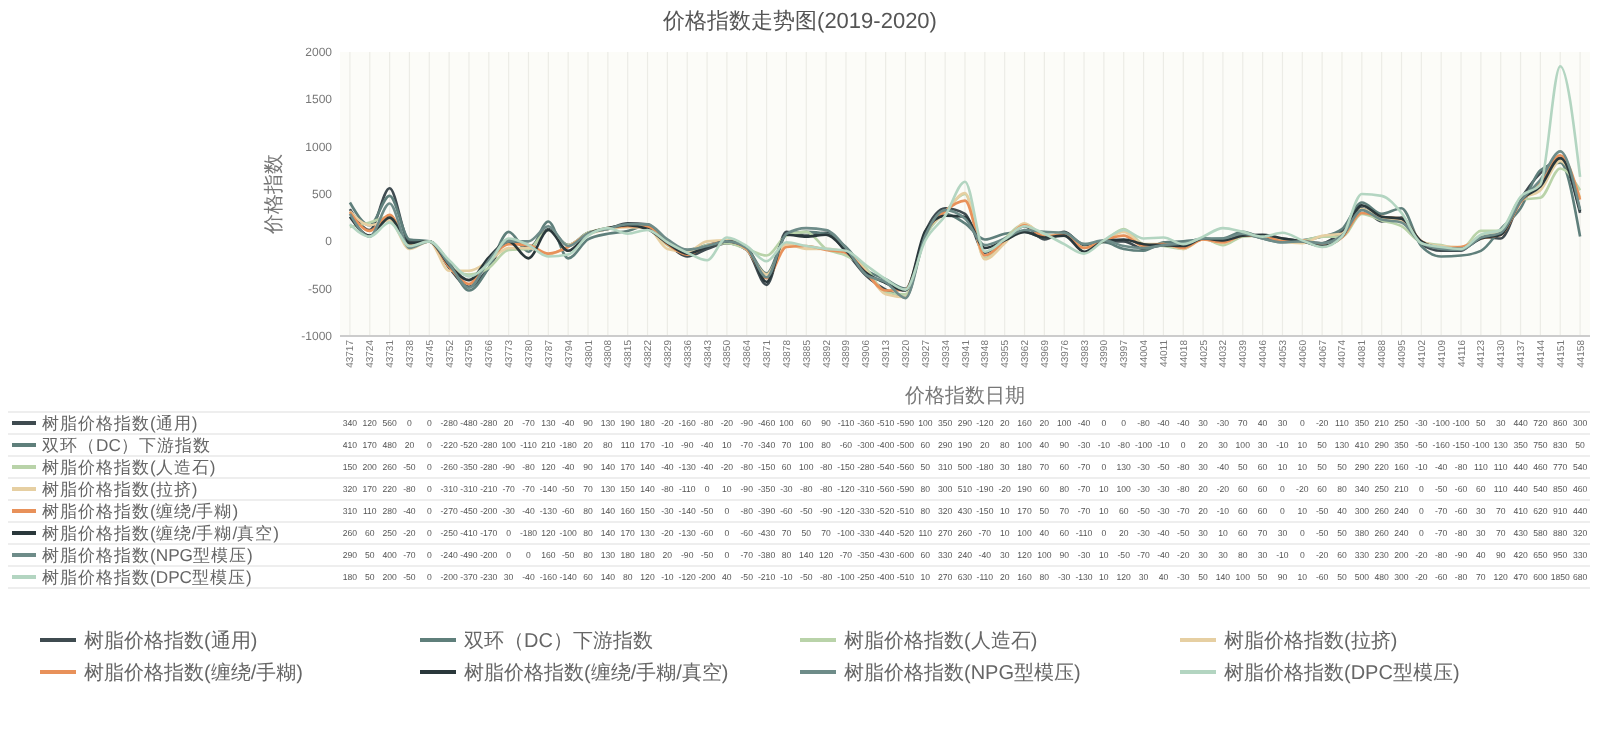 The width and height of the screenshot is (1600, 730). What do you see at coordinates (140, 511) in the screenshot?
I see `legend-label: 树脂价格指数(缠绕/手糊)` at bounding box center [140, 511].